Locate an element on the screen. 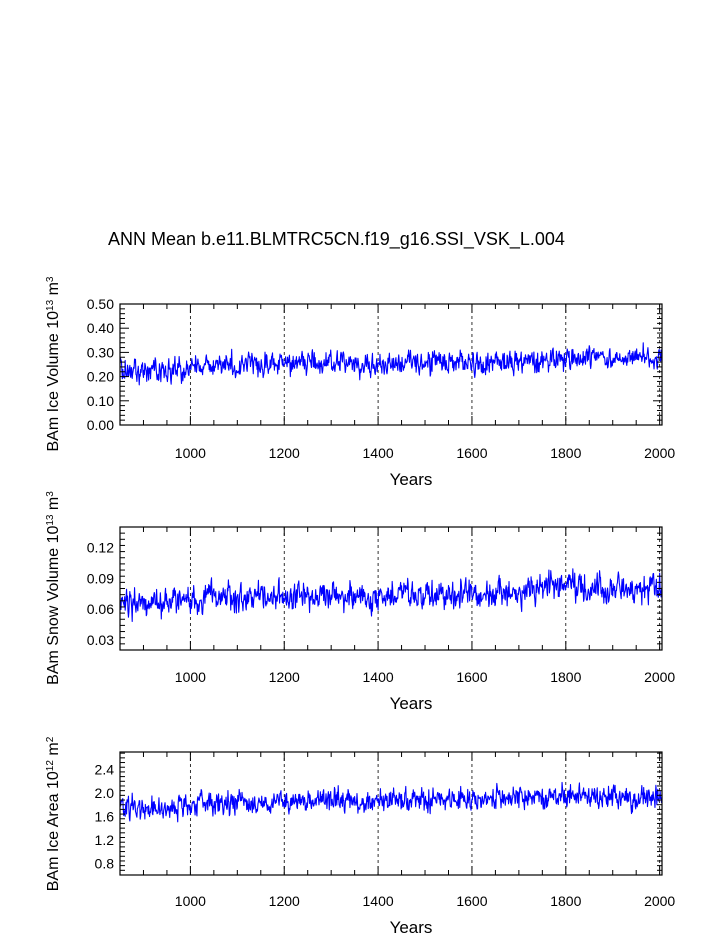 The width and height of the screenshot is (723, 935). y-axis-label: BAm Ice Area 1012 m2 is located at coordinates (54, 813).